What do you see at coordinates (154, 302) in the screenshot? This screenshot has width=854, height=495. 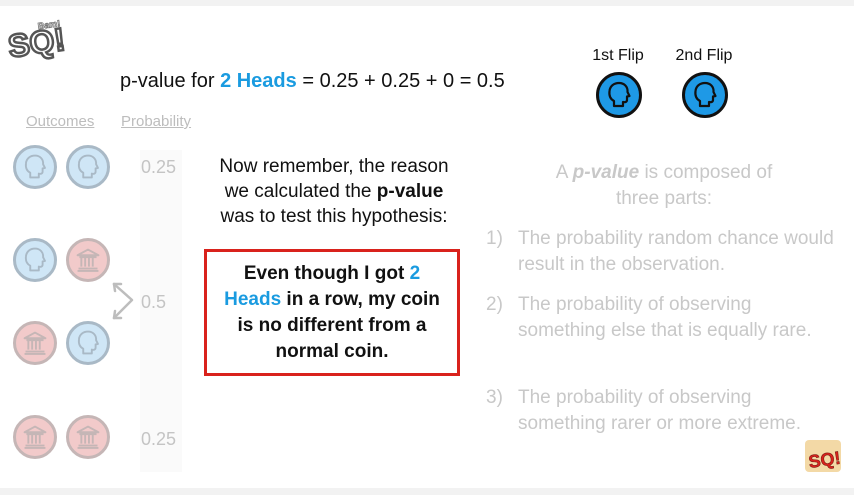 I see `probability-one-each: 0.5` at bounding box center [154, 302].